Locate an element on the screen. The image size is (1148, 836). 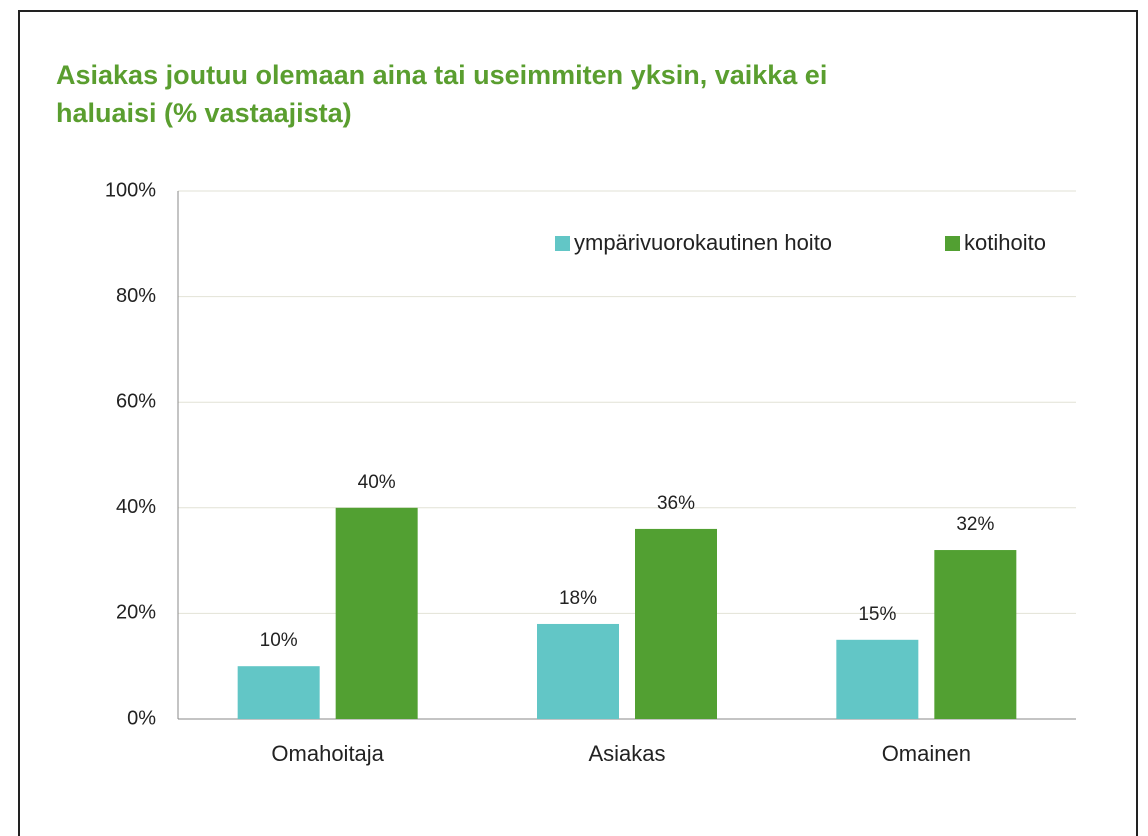
legend-label: ympärivuorokautinen hoito is located at coordinates (703, 242).